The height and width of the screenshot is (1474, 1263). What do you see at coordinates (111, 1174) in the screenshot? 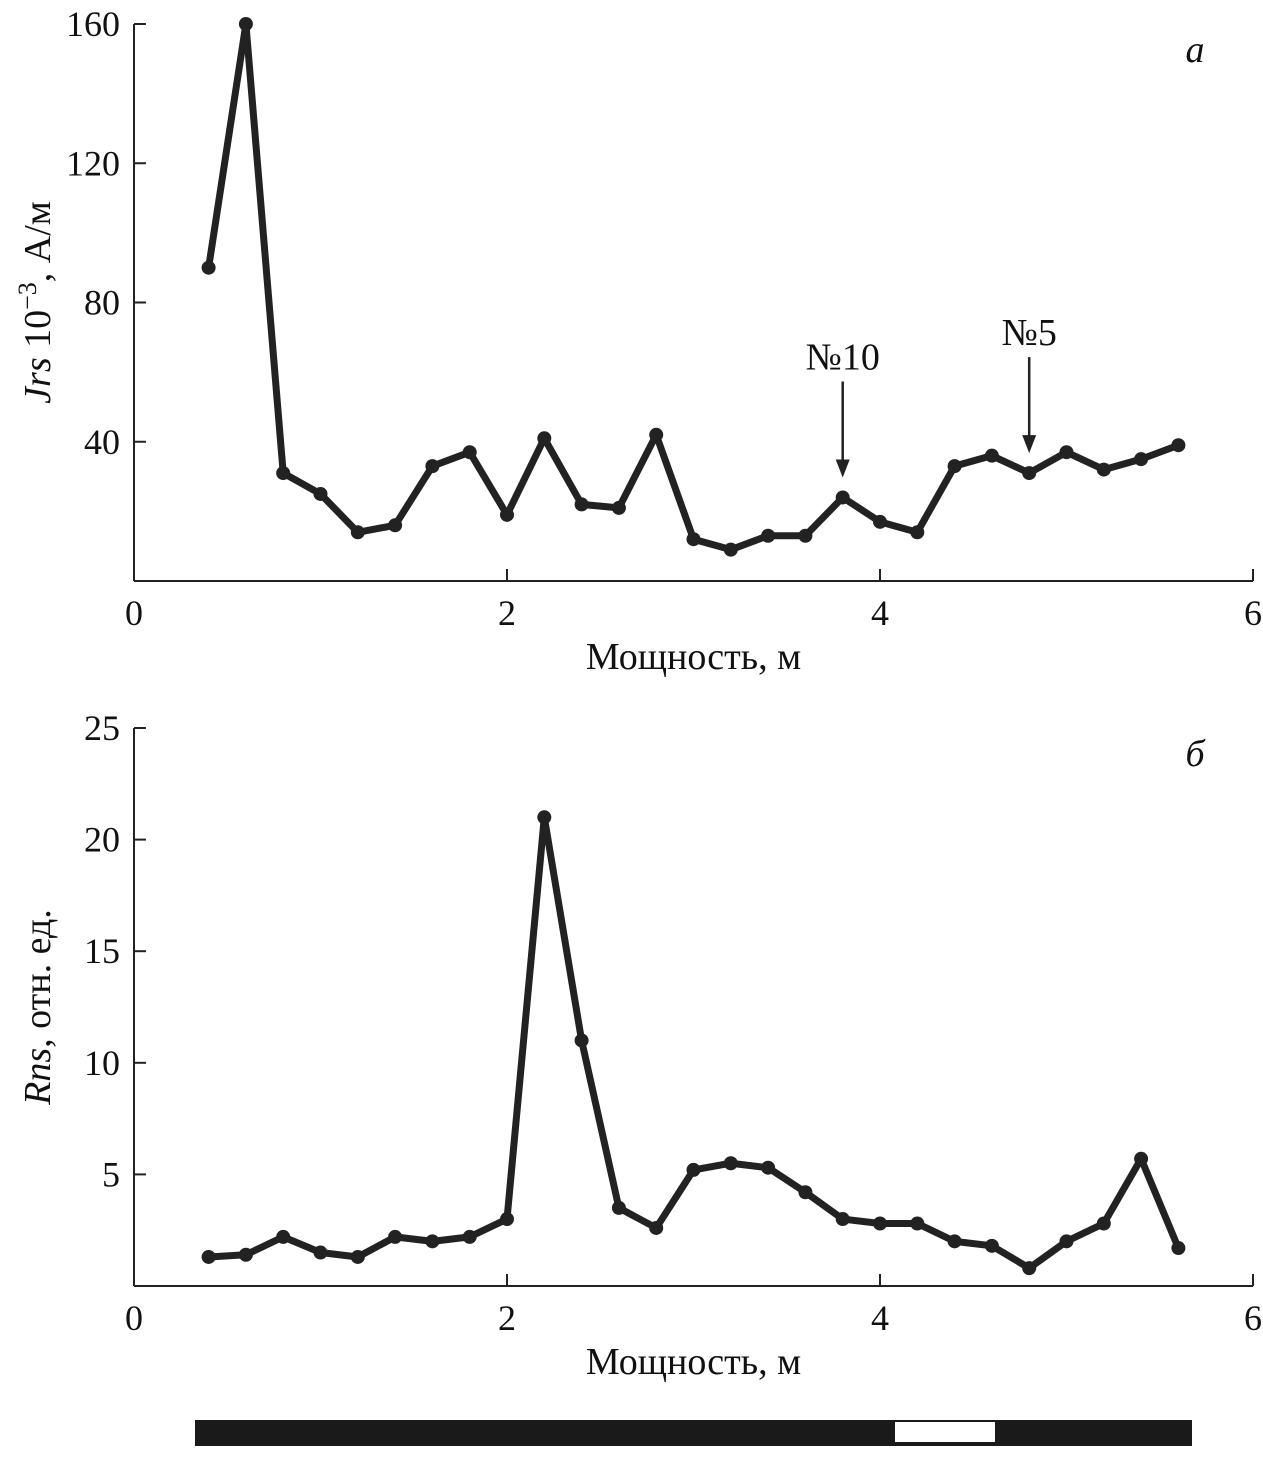
I see `y-tick-label: 5` at bounding box center [111, 1174].